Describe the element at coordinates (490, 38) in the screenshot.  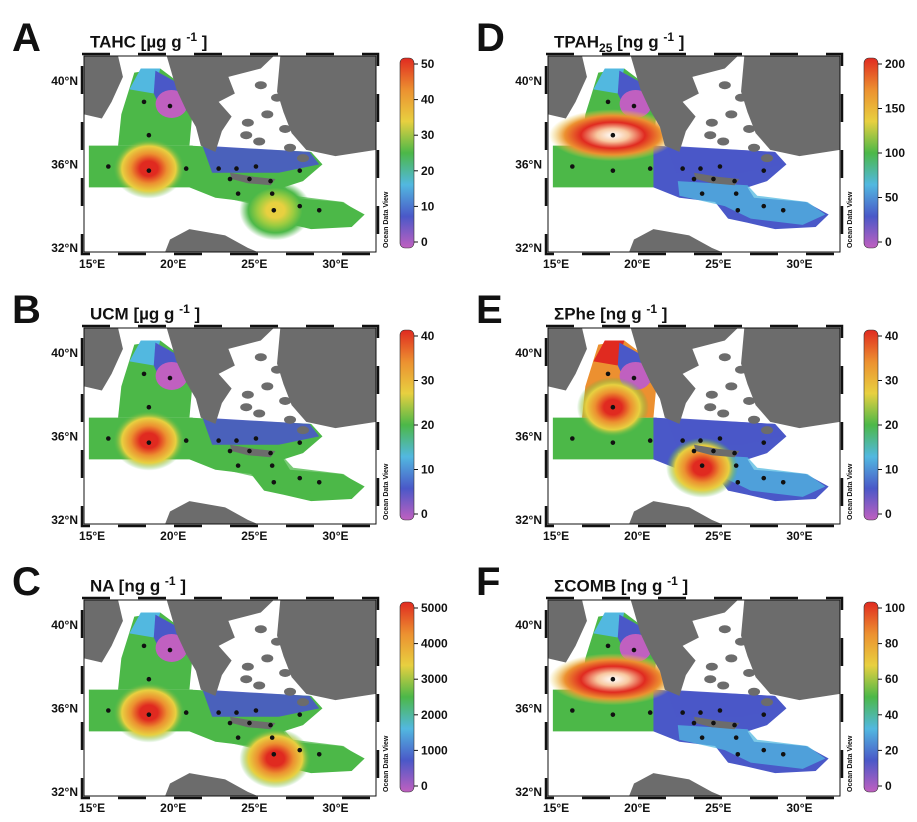
I see `panel-letter: D` at that location.